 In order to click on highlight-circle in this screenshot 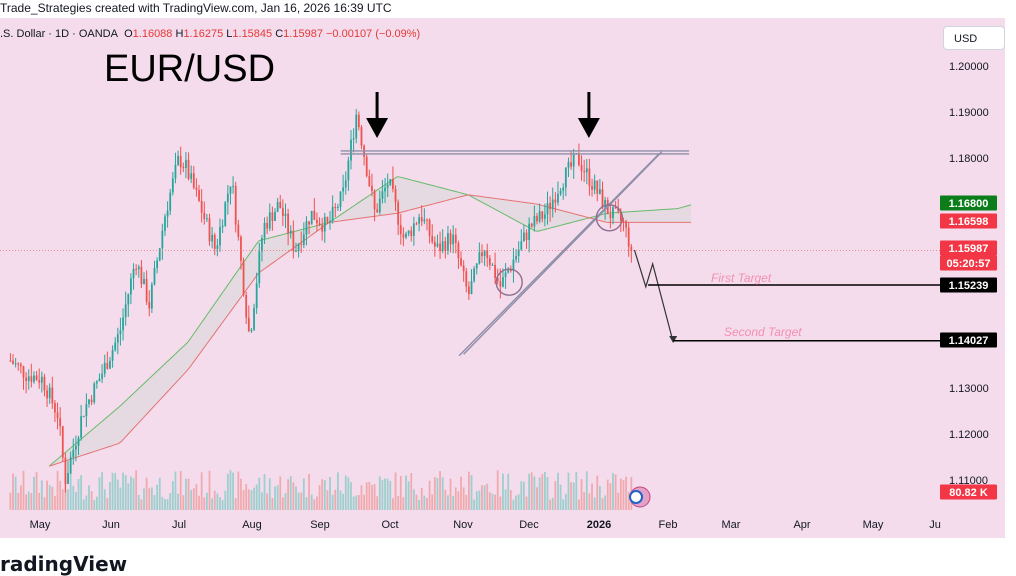, I will do `click(609, 218)`.